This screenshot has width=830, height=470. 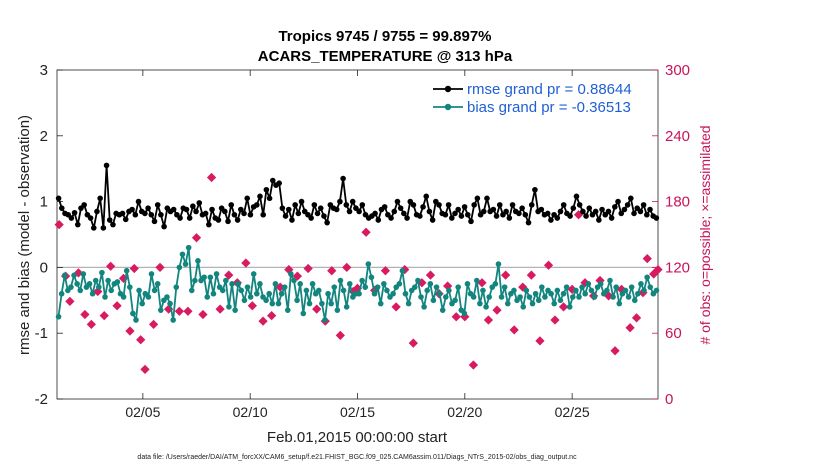 I want to click on y-tick-label: 2, so click(x=44, y=136).